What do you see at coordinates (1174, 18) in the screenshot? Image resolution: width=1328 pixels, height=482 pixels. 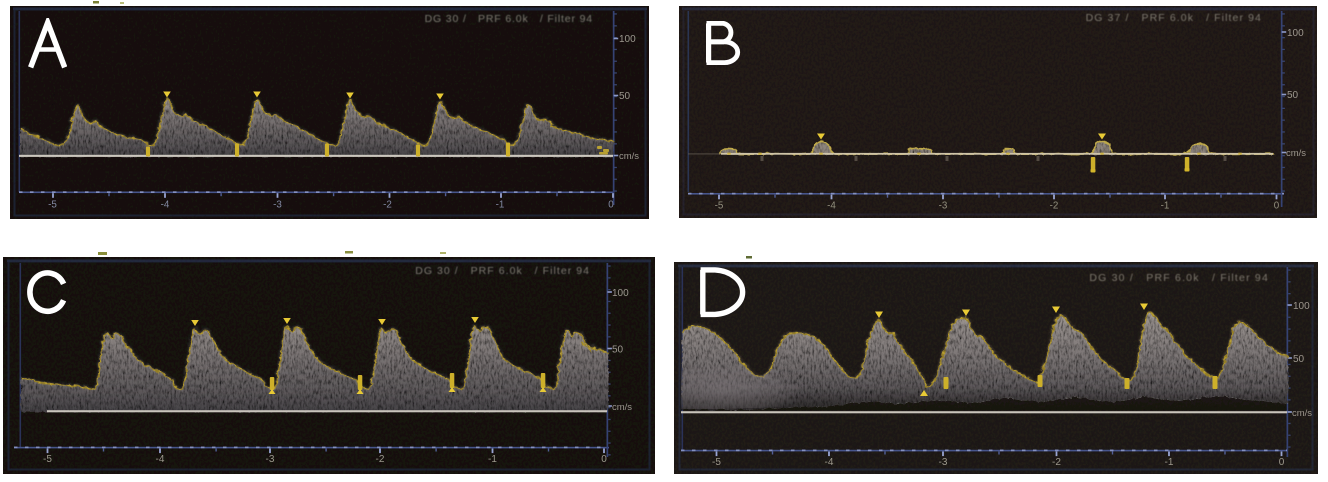 I see `svg-text:DG 37 / PRF 6.0k / Filter: DG 37 / PRF 6.0k / Filter 94` at bounding box center [1174, 18].